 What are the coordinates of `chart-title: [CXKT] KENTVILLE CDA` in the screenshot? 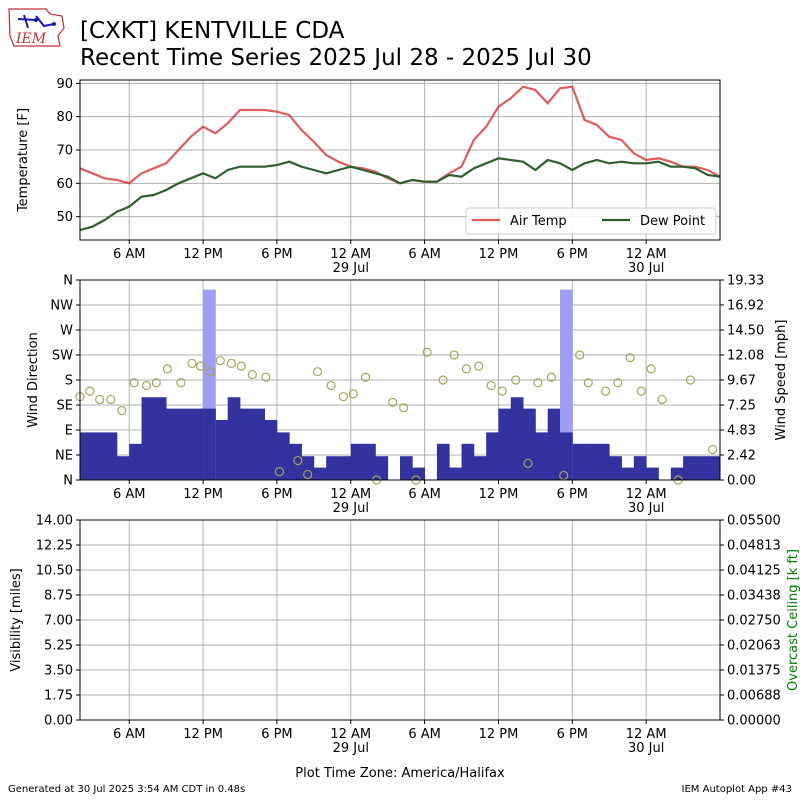 It's located at (212, 31).